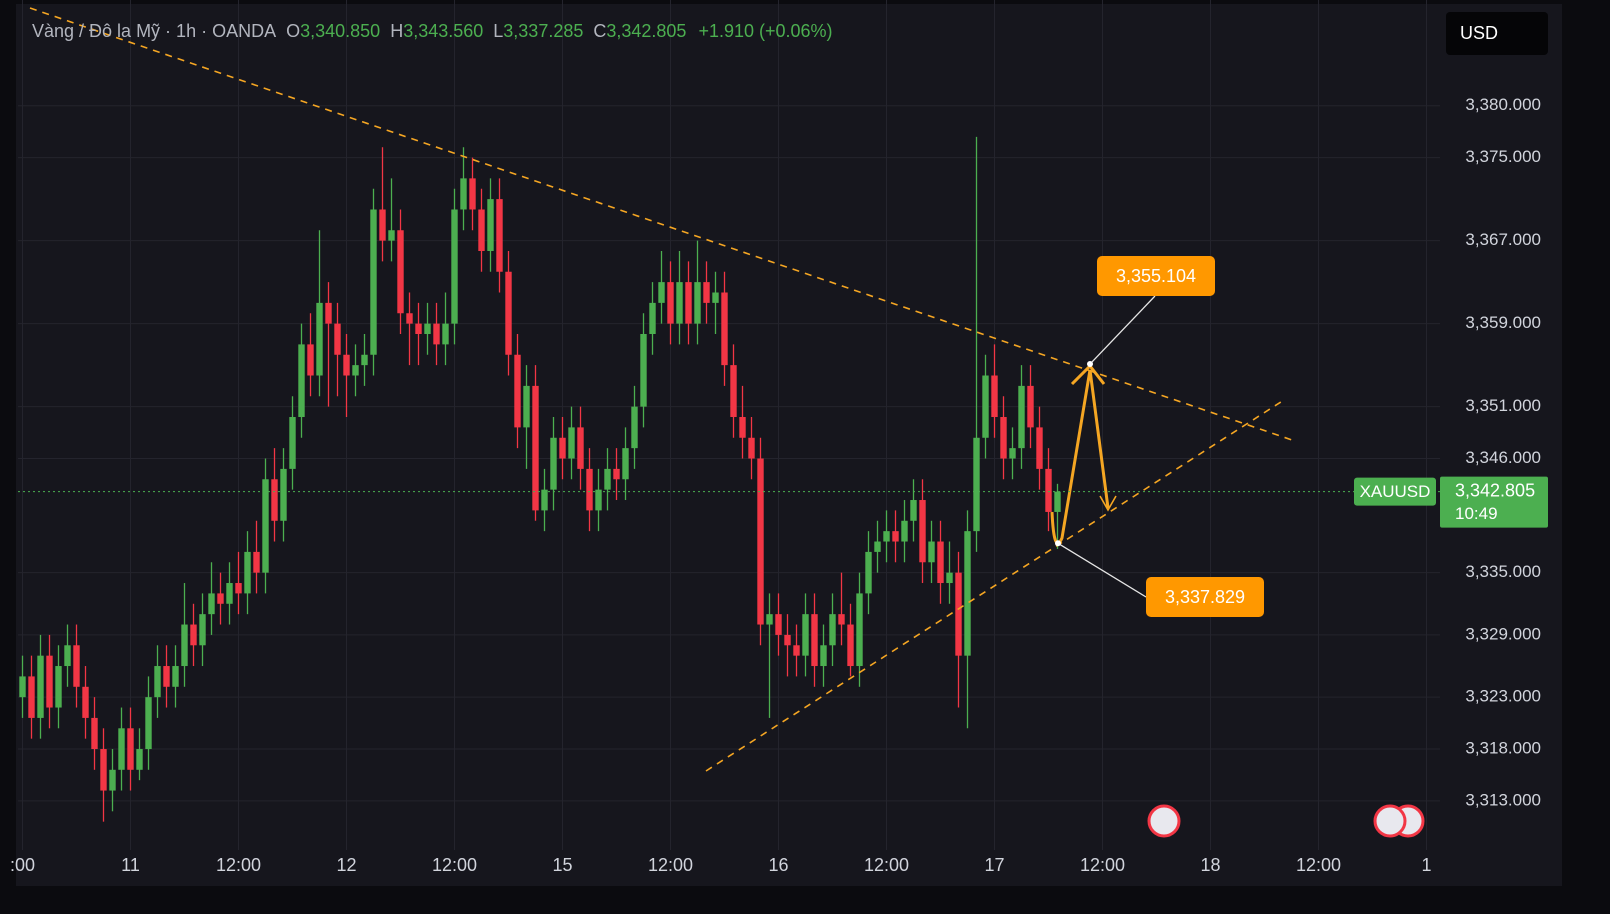  What do you see at coordinates (1495, 490) in the screenshot?
I see `last-price-label: 3,342.805` at bounding box center [1495, 490].